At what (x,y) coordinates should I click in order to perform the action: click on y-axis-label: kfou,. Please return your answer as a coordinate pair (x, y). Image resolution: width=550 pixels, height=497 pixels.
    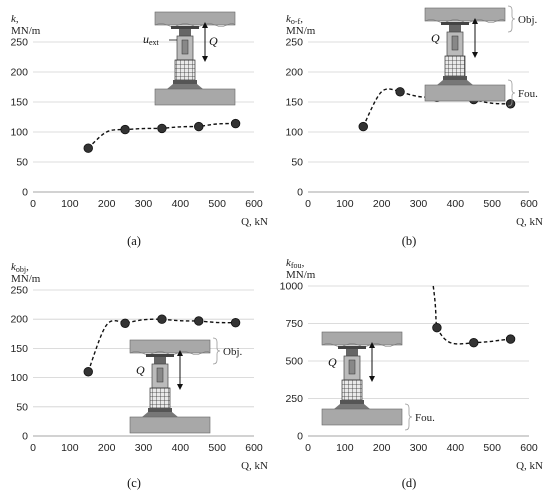
    Looking at the image, I should click on (295, 263).